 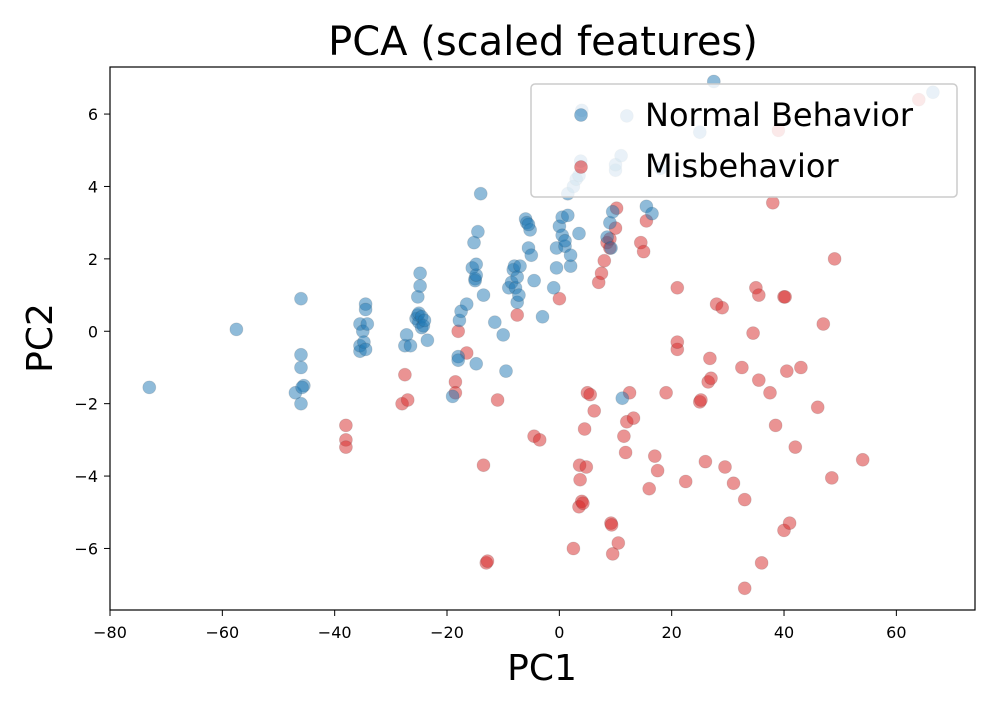 What do you see at coordinates (92, 331) in the screenshot?
I see `y-axis-ticks: −6 −4 −2 0 2 4 6` at bounding box center [92, 331].